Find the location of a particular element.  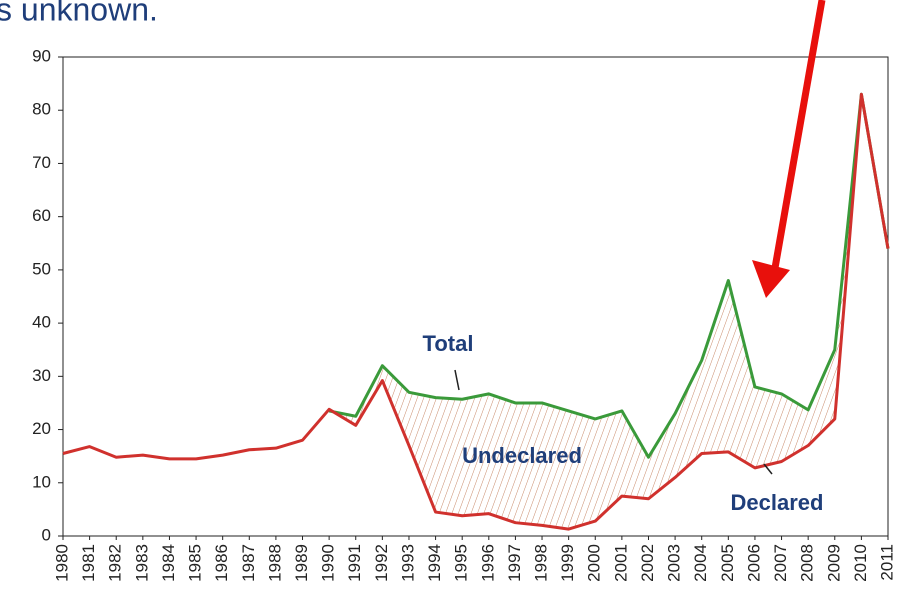

y-tick-label: 10 is located at coordinates (41, 481).